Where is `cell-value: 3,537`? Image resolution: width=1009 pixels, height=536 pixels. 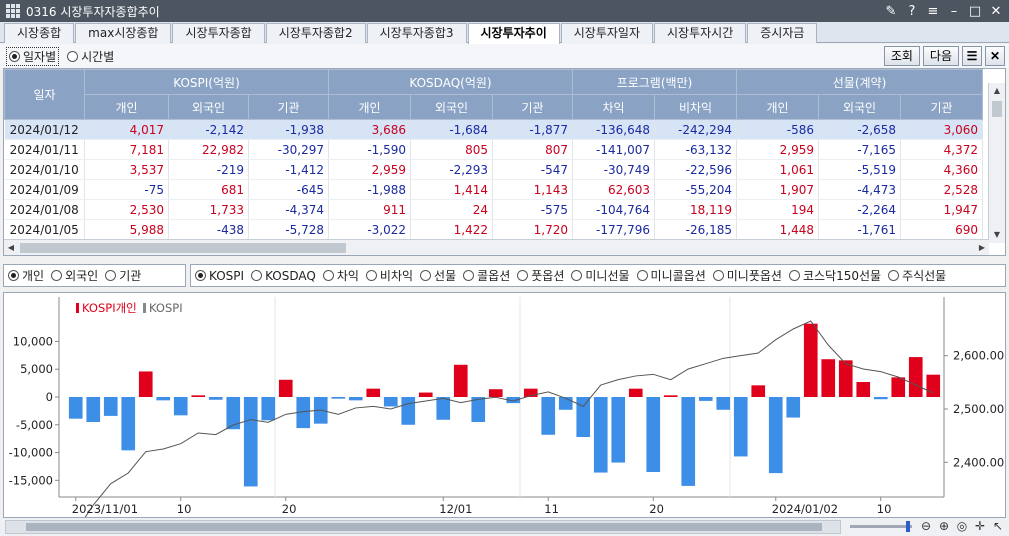
cell-value: 3,537 is located at coordinates (126, 169).